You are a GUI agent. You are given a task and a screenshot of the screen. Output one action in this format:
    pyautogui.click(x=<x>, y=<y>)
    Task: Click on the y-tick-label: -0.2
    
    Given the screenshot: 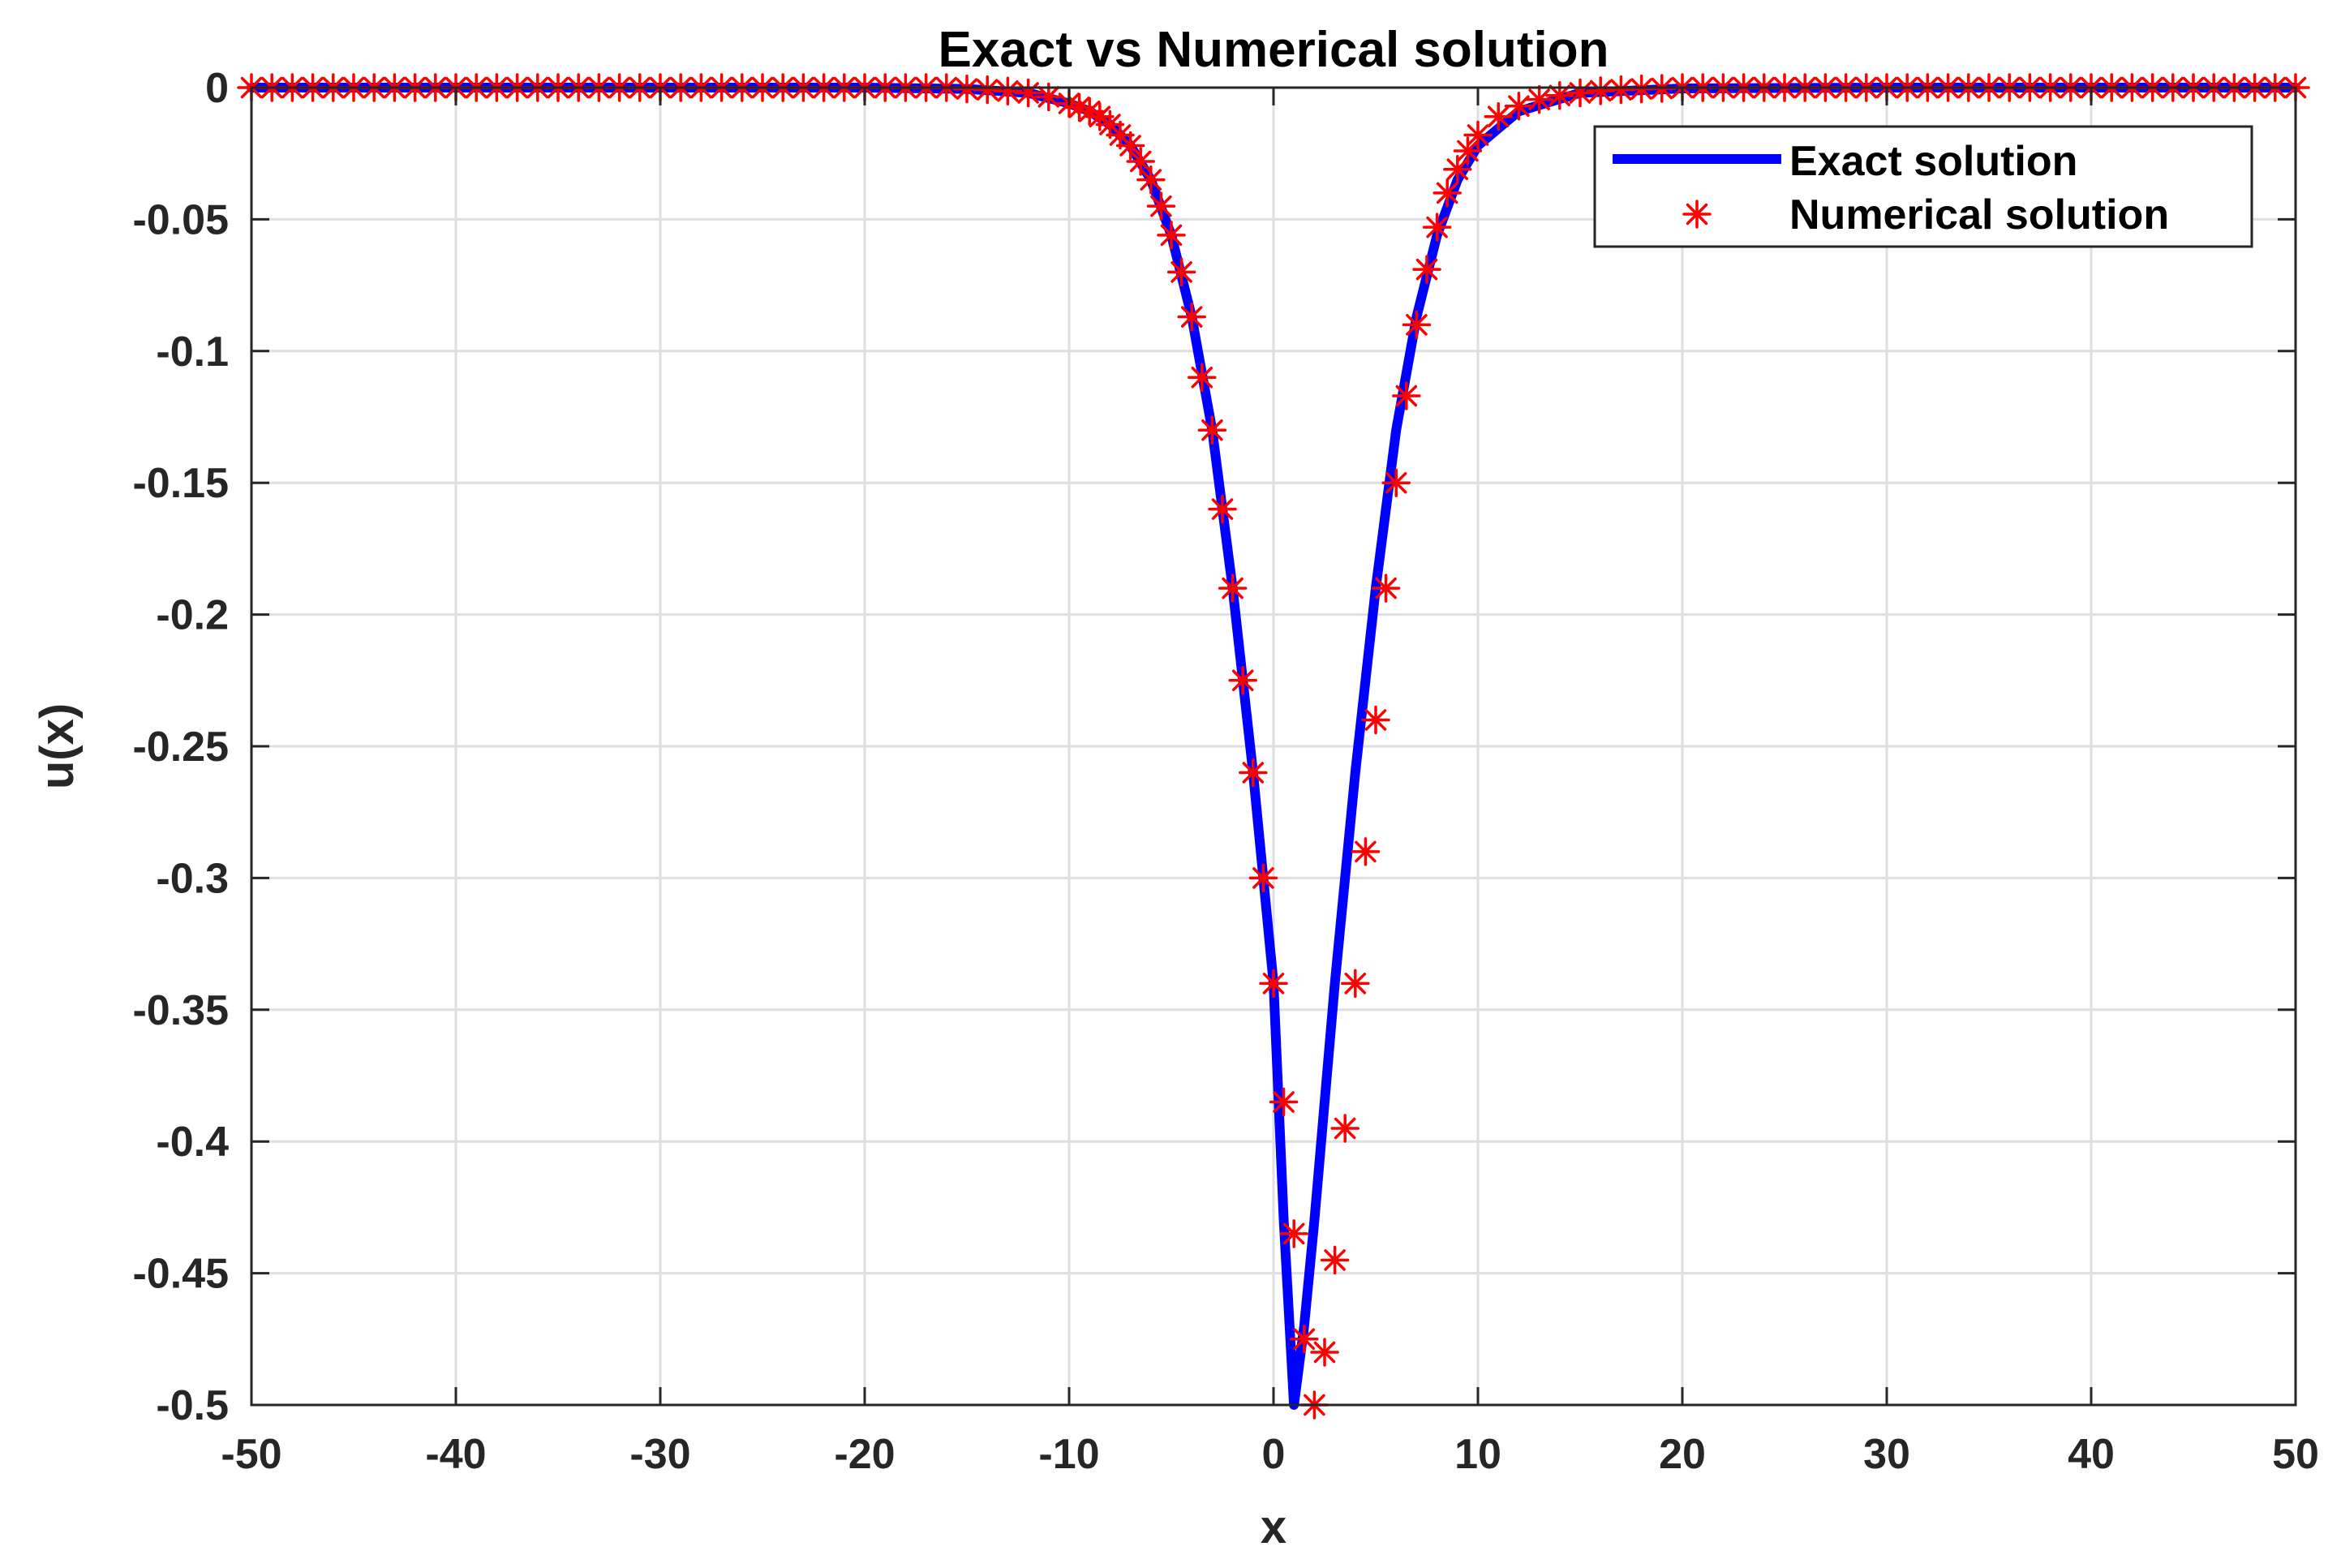 What is the action you would take?
    pyautogui.click(x=192, y=615)
    